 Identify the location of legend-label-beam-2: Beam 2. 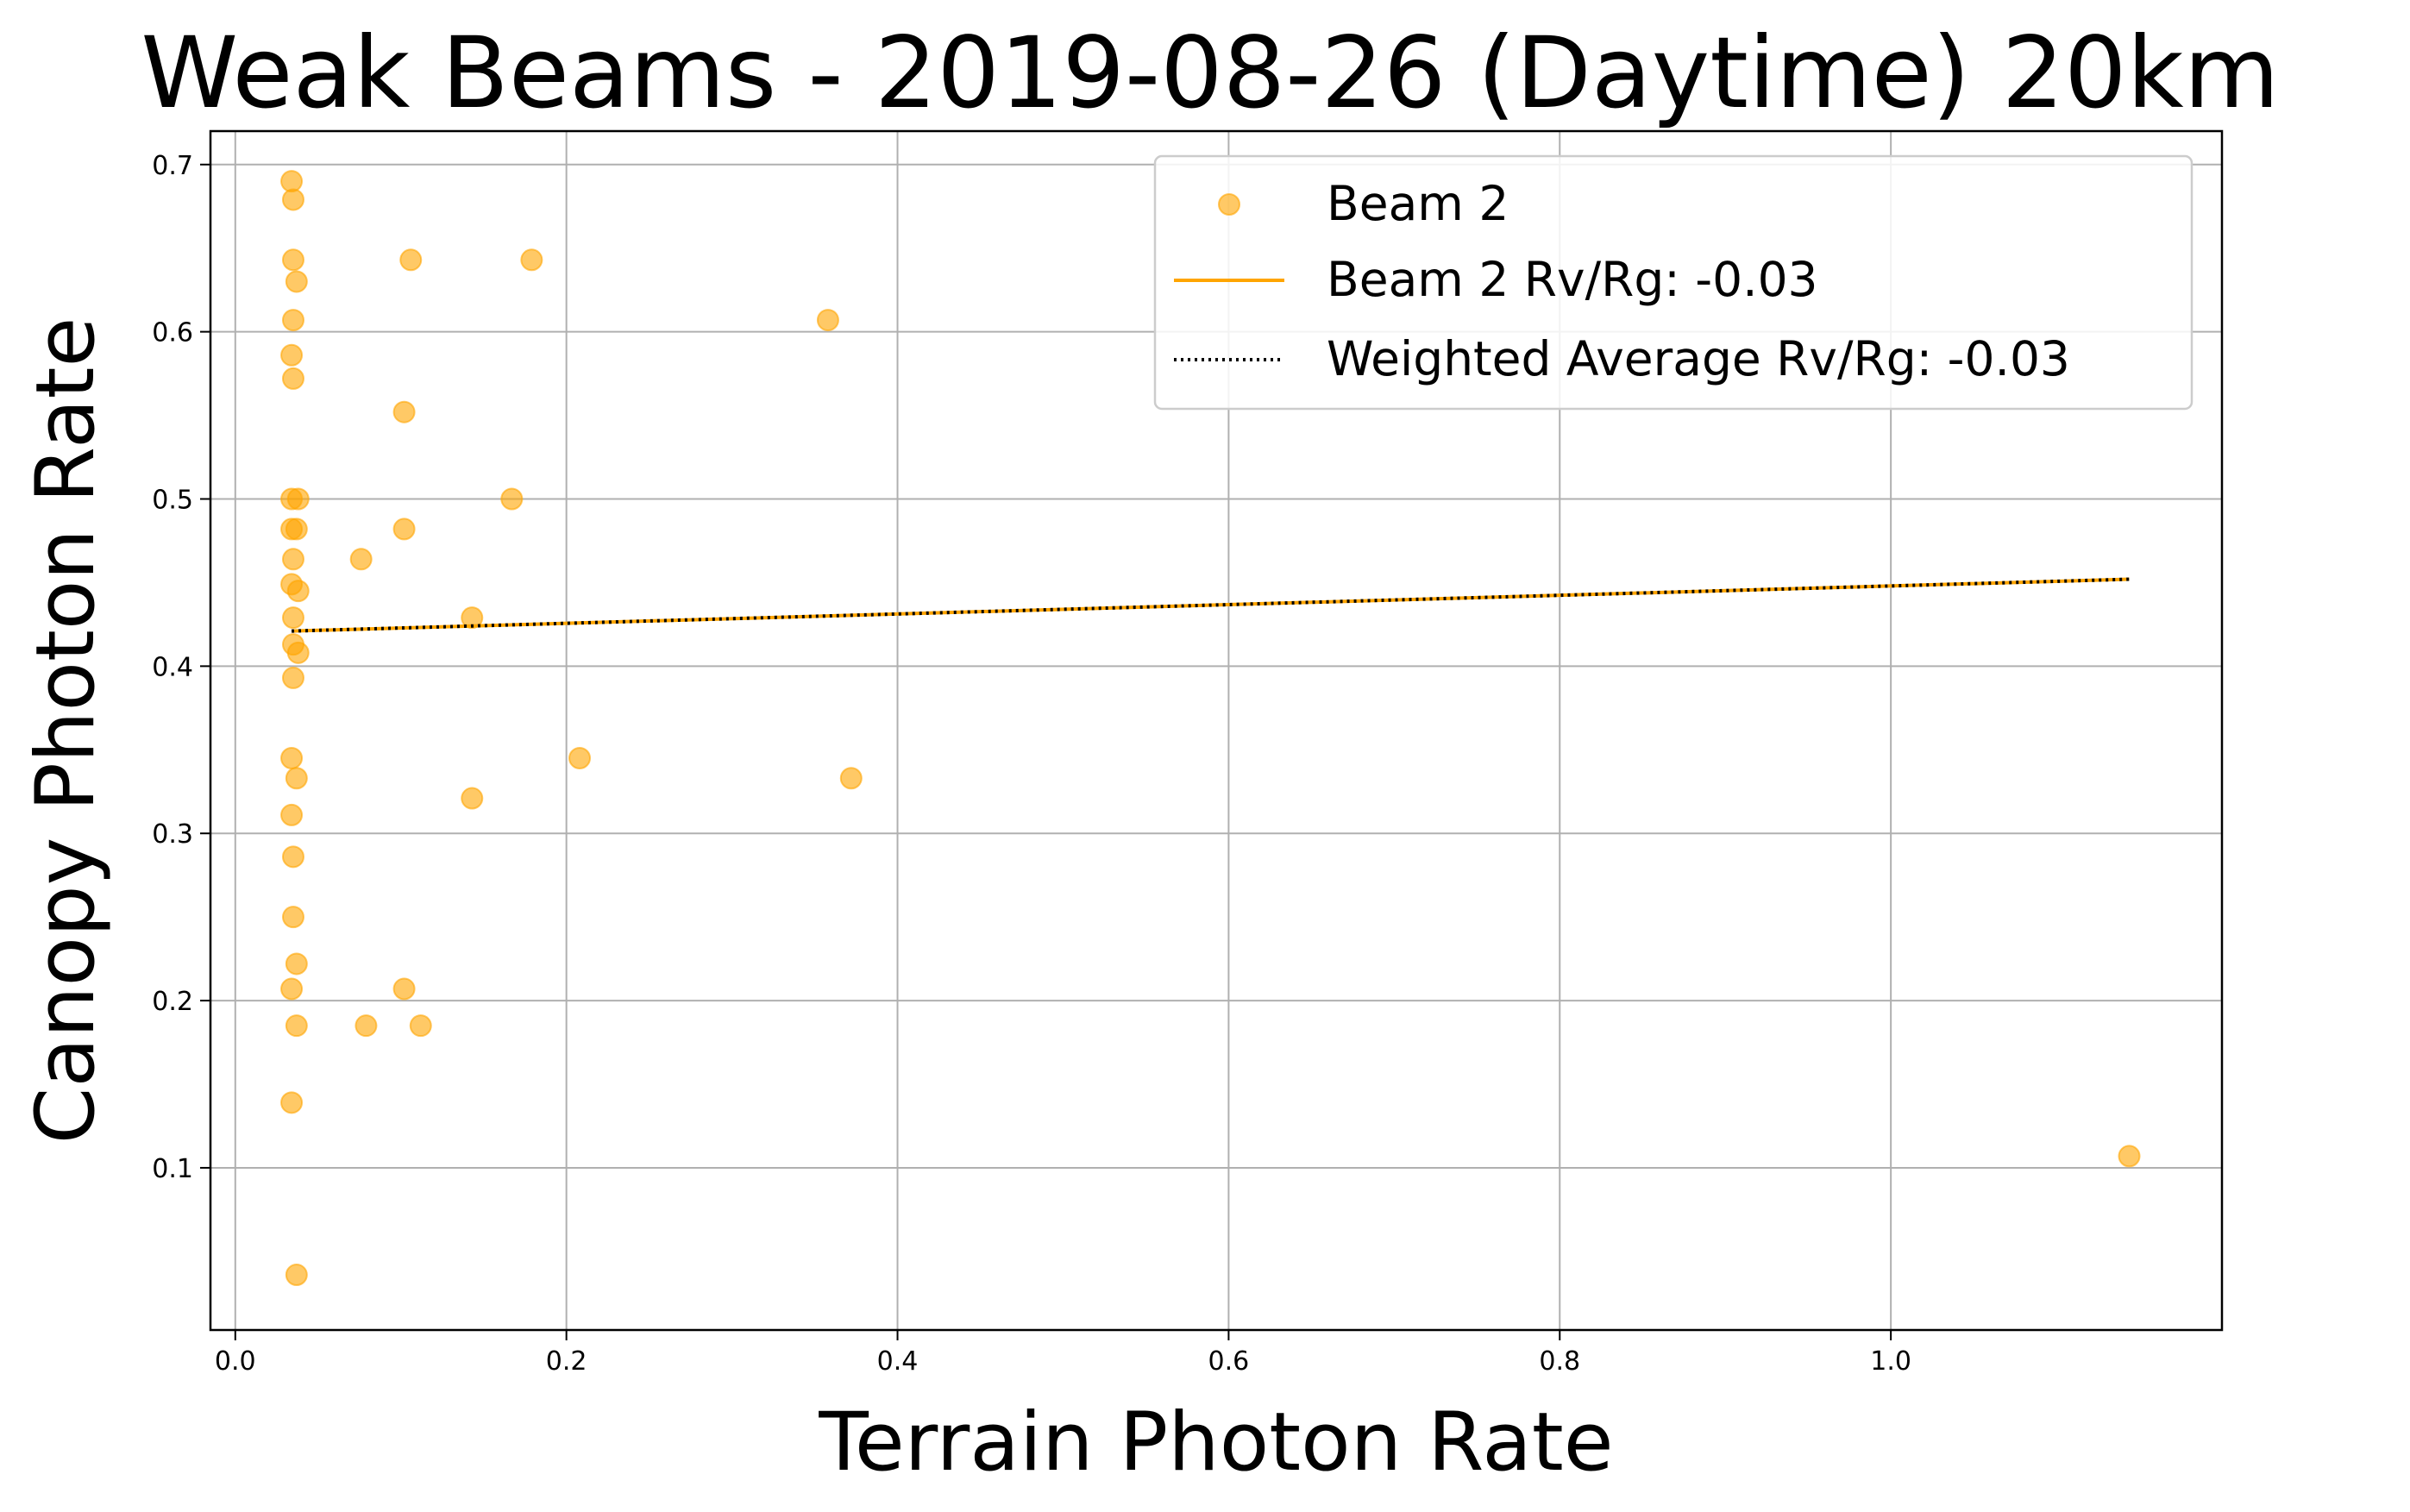
(1418, 203).